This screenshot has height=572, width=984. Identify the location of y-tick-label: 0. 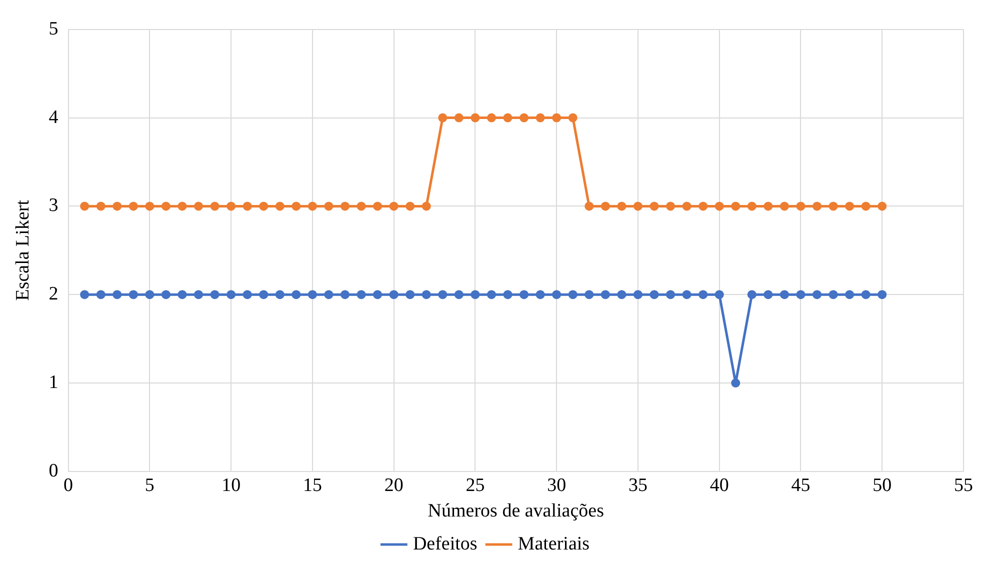
(53, 471).